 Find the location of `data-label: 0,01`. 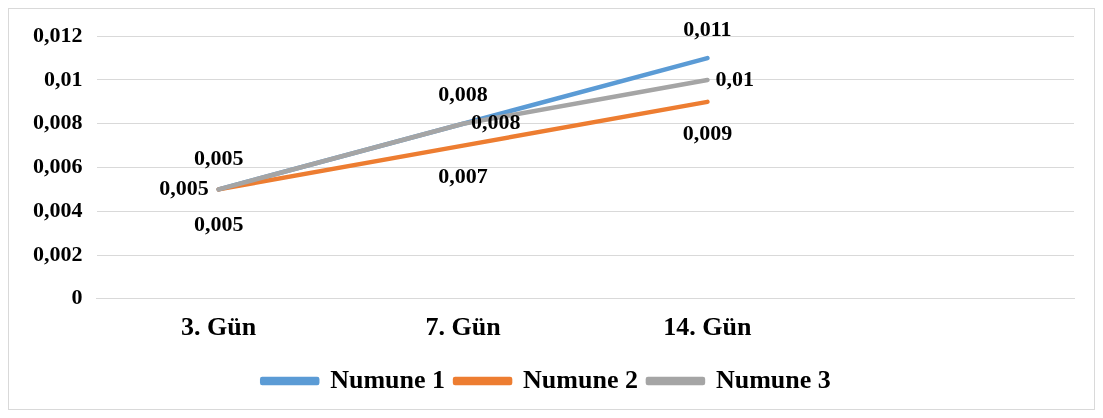

data-label: 0,01 is located at coordinates (734, 78).